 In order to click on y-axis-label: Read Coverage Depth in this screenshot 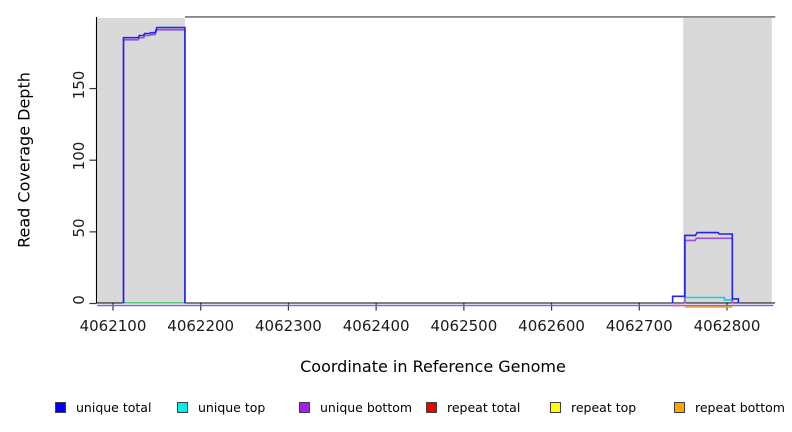, I will do `click(24, 160)`.